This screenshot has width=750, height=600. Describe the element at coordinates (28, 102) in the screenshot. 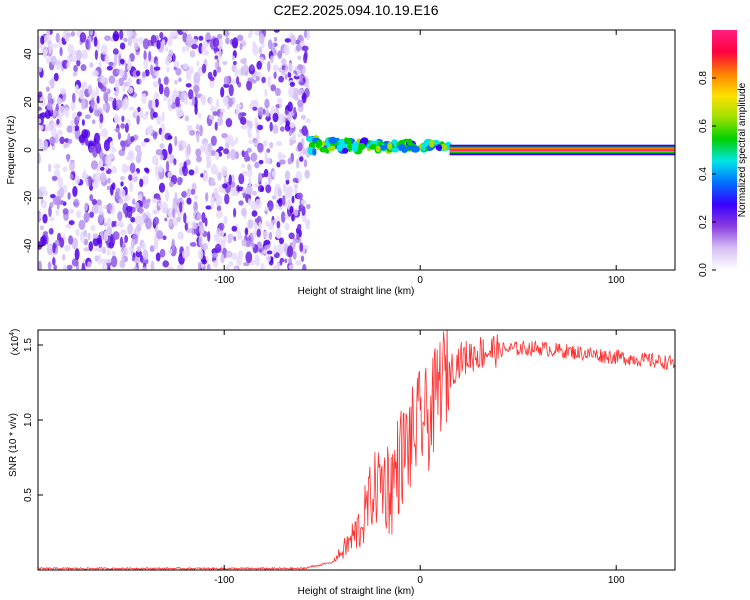

I see `y-tick-label: 20` at that location.